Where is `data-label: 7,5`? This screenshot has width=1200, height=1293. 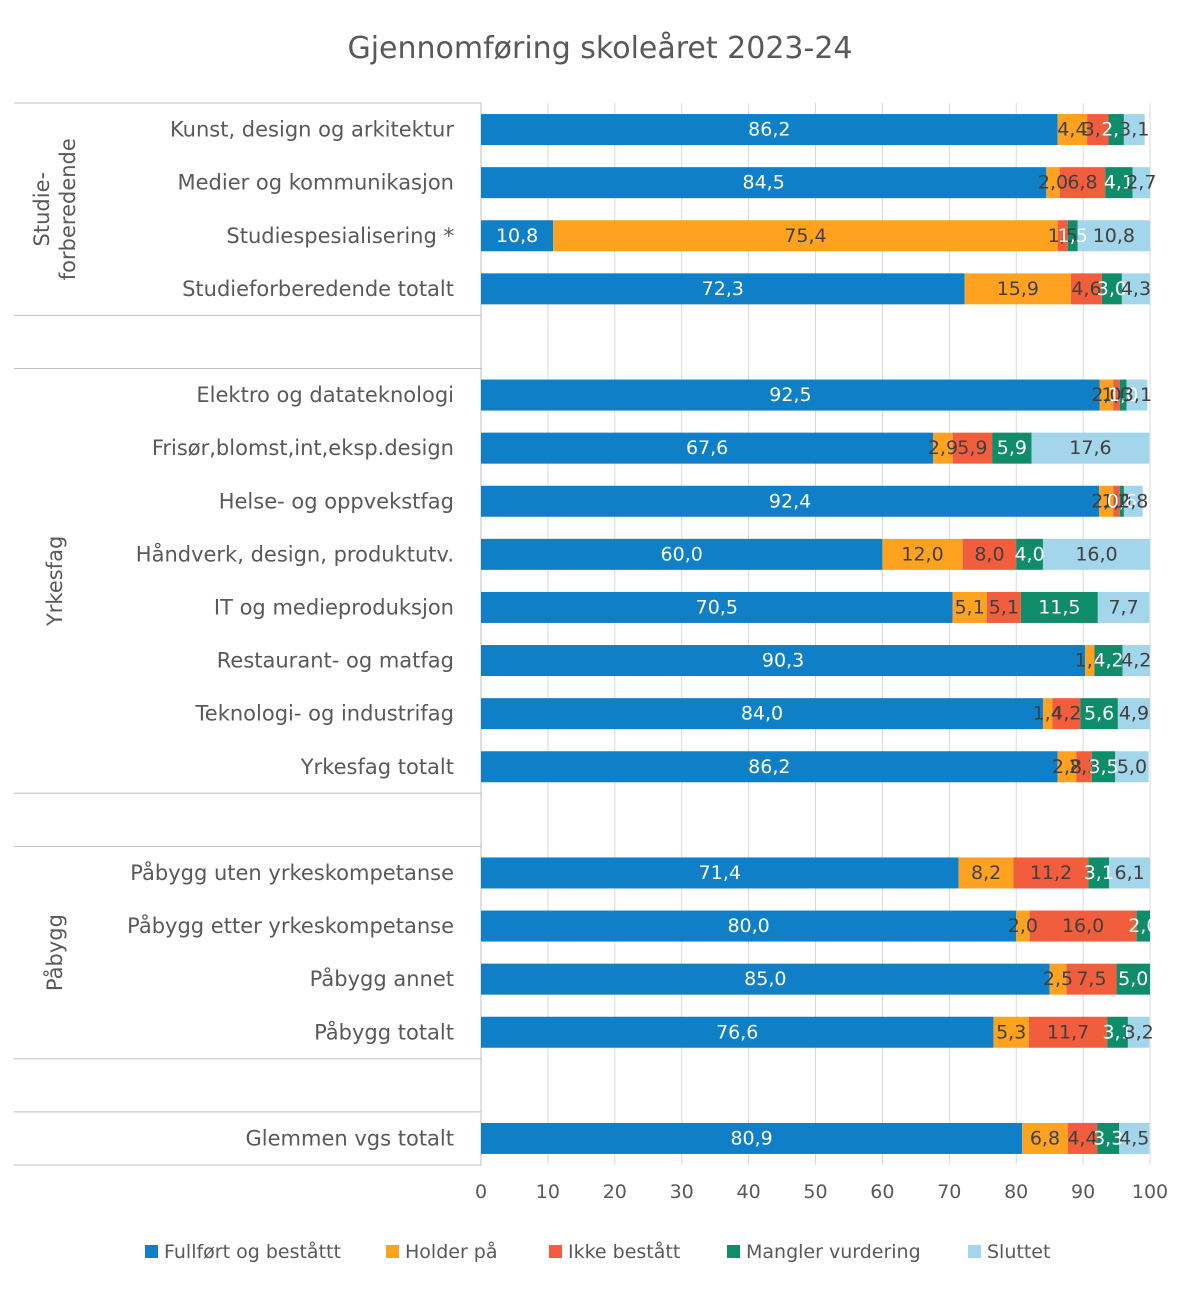 data-label: 7,5 is located at coordinates (1091, 979).